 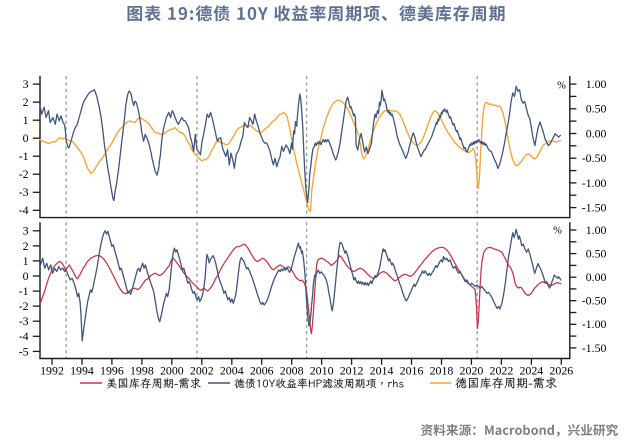 What do you see at coordinates (531, 370) in the screenshot?
I see `svg-text: 2024` at bounding box center [531, 370].